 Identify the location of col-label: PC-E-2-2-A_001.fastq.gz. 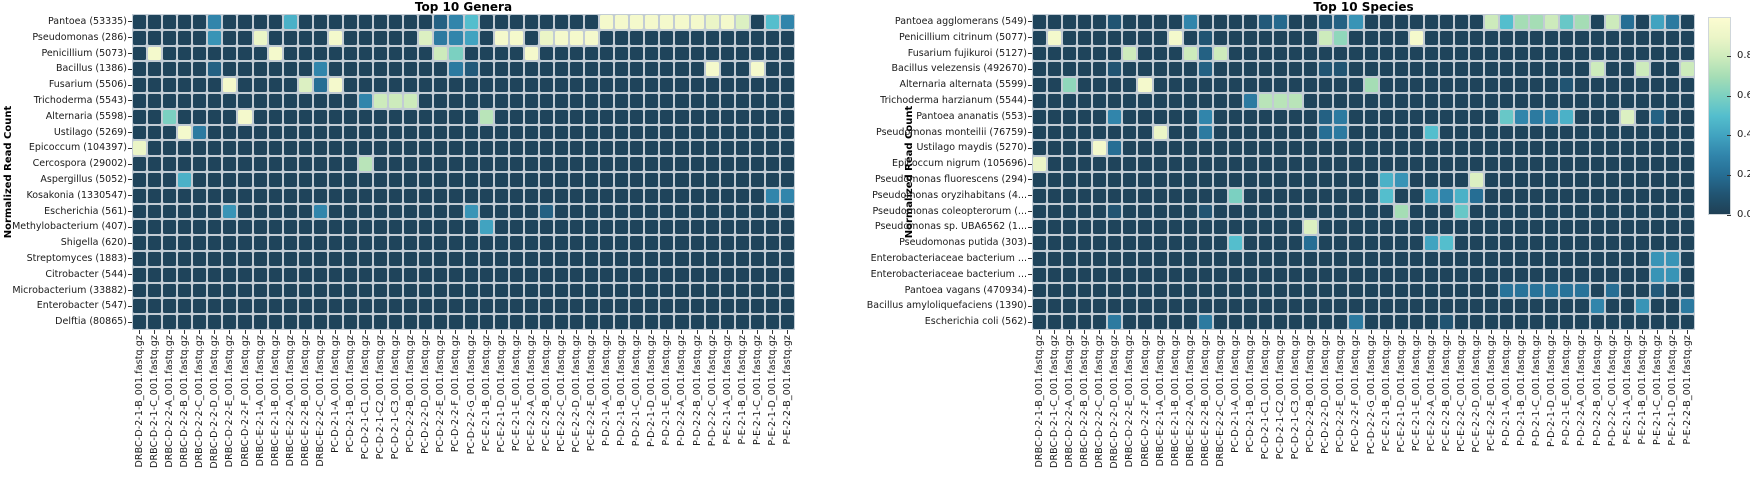
(531, 393).